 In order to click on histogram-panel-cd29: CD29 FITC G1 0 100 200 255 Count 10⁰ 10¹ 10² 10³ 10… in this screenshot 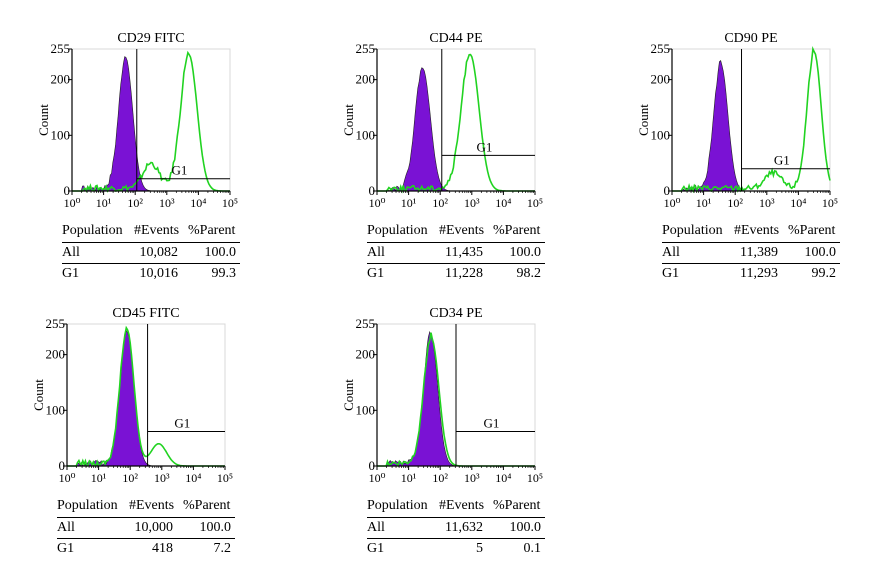, I will do `click(138, 158)`.